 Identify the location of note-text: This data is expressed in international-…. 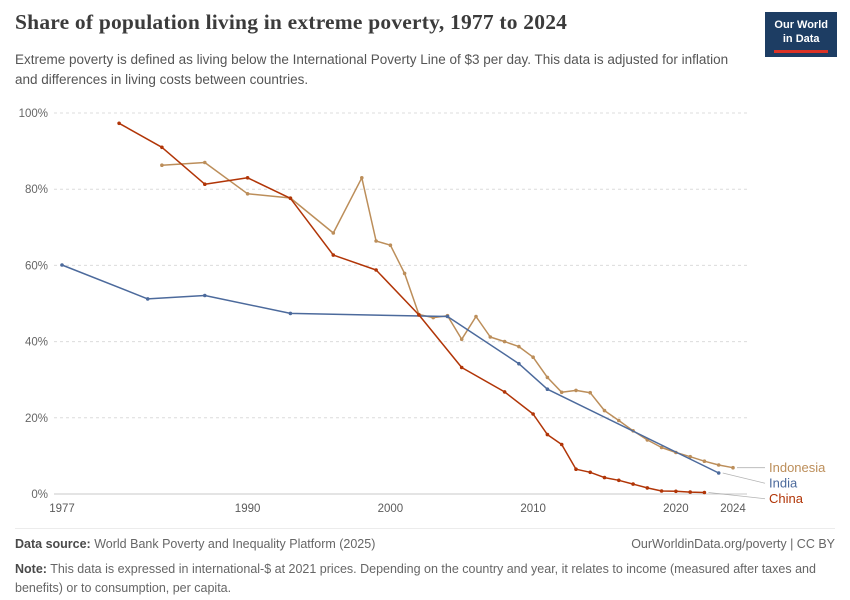
(415, 578).